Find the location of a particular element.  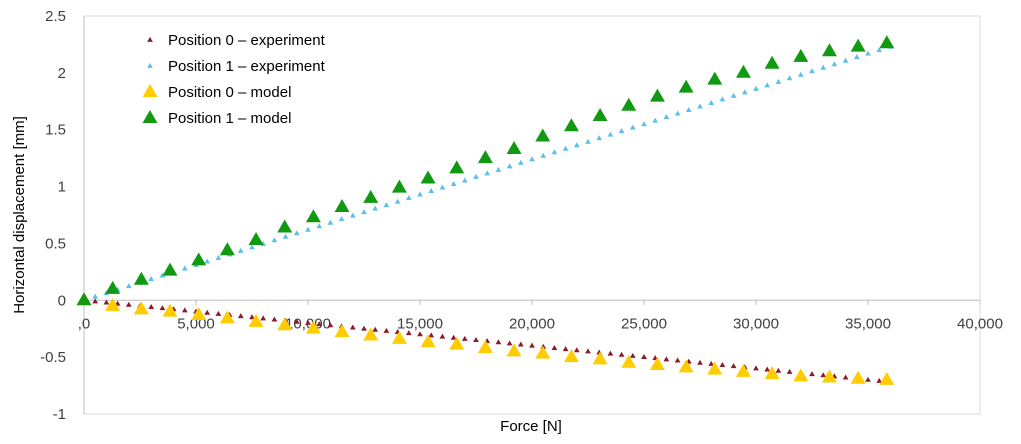

y-tick-label: 1 is located at coordinates (62, 187).